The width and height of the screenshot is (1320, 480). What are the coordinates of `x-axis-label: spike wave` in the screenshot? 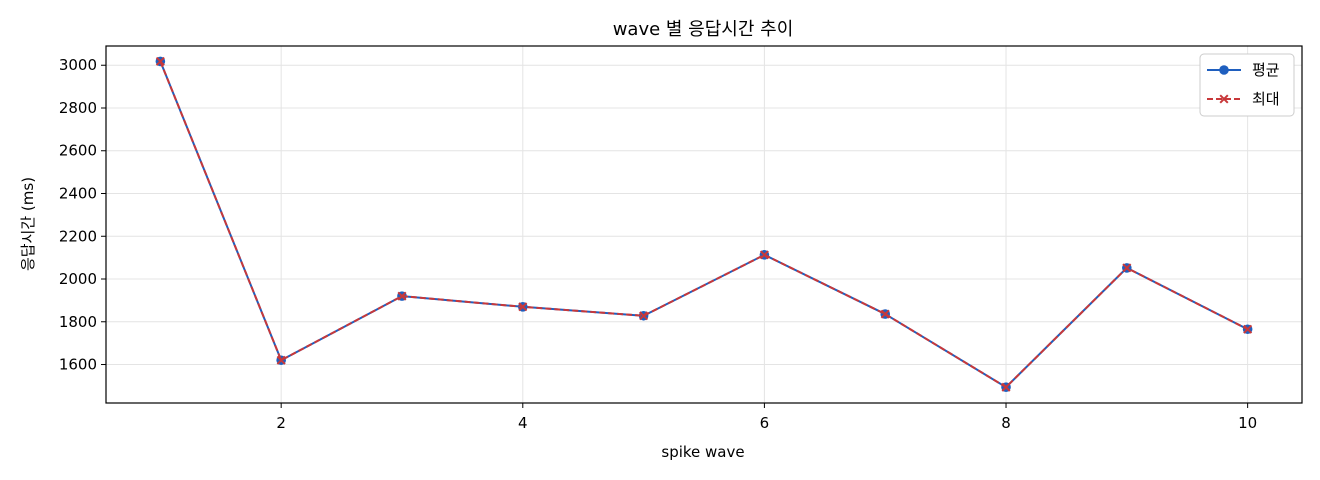 It's located at (702, 452).